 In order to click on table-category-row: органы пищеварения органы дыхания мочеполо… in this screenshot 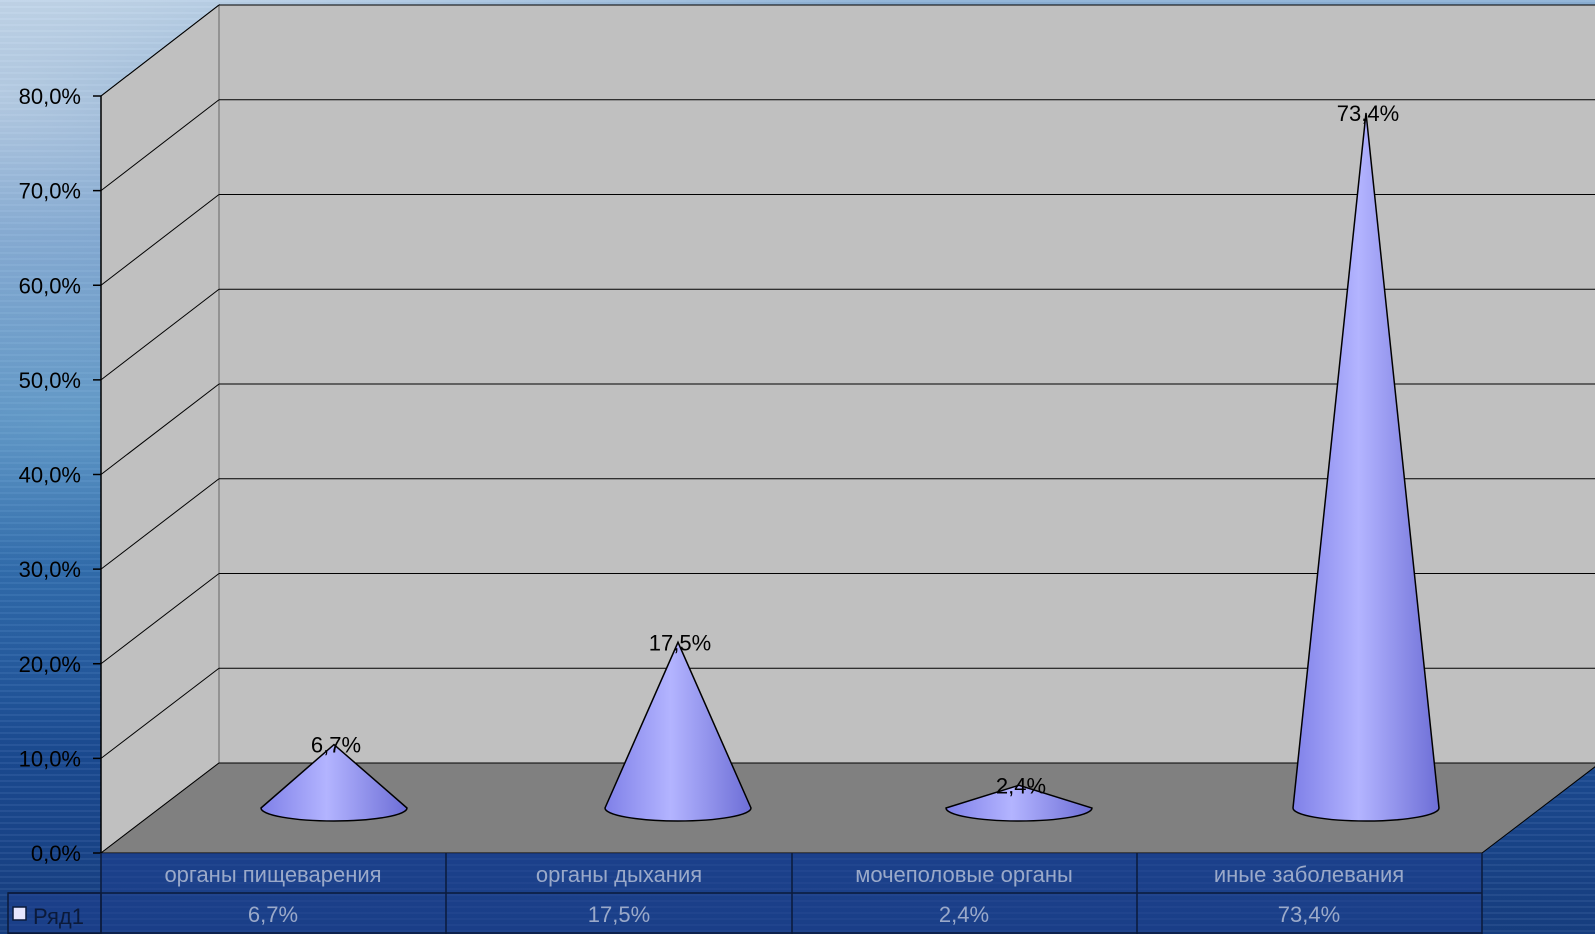, I will do `click(784, 874)`.